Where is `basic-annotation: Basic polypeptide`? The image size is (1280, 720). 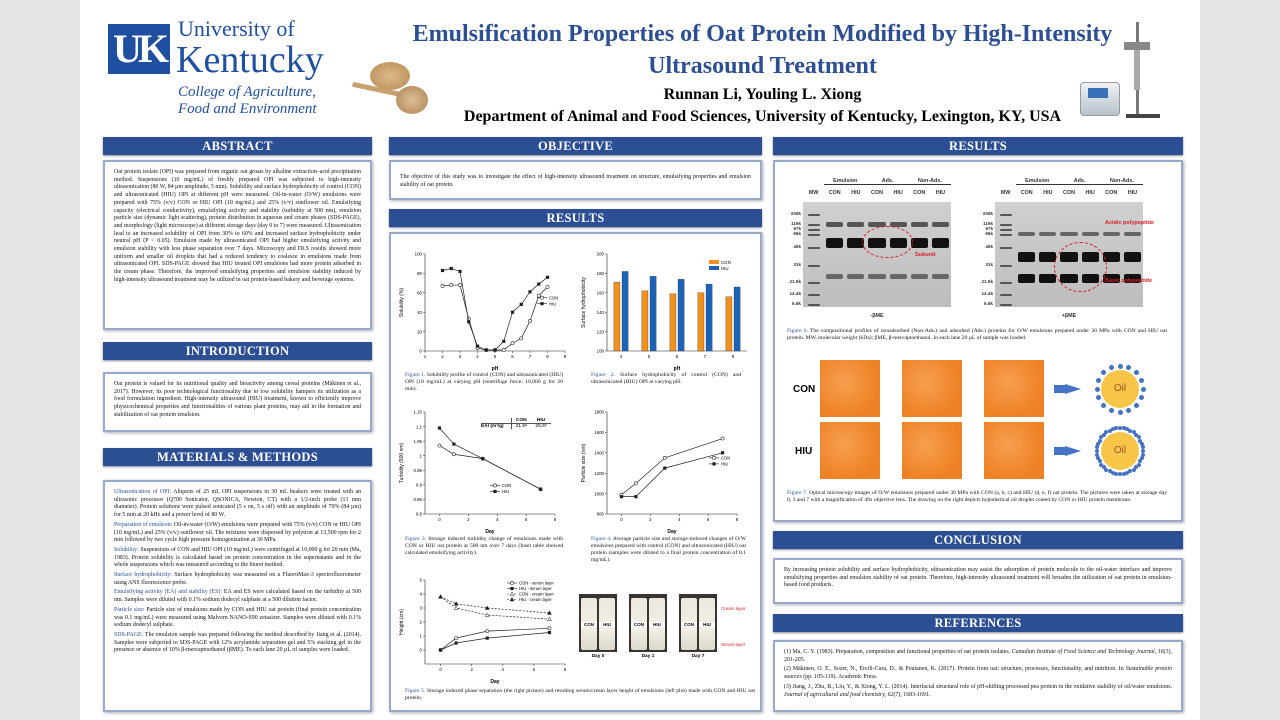 basic-annotation: Basic polypeptide is located at coordinates (1129, 281).